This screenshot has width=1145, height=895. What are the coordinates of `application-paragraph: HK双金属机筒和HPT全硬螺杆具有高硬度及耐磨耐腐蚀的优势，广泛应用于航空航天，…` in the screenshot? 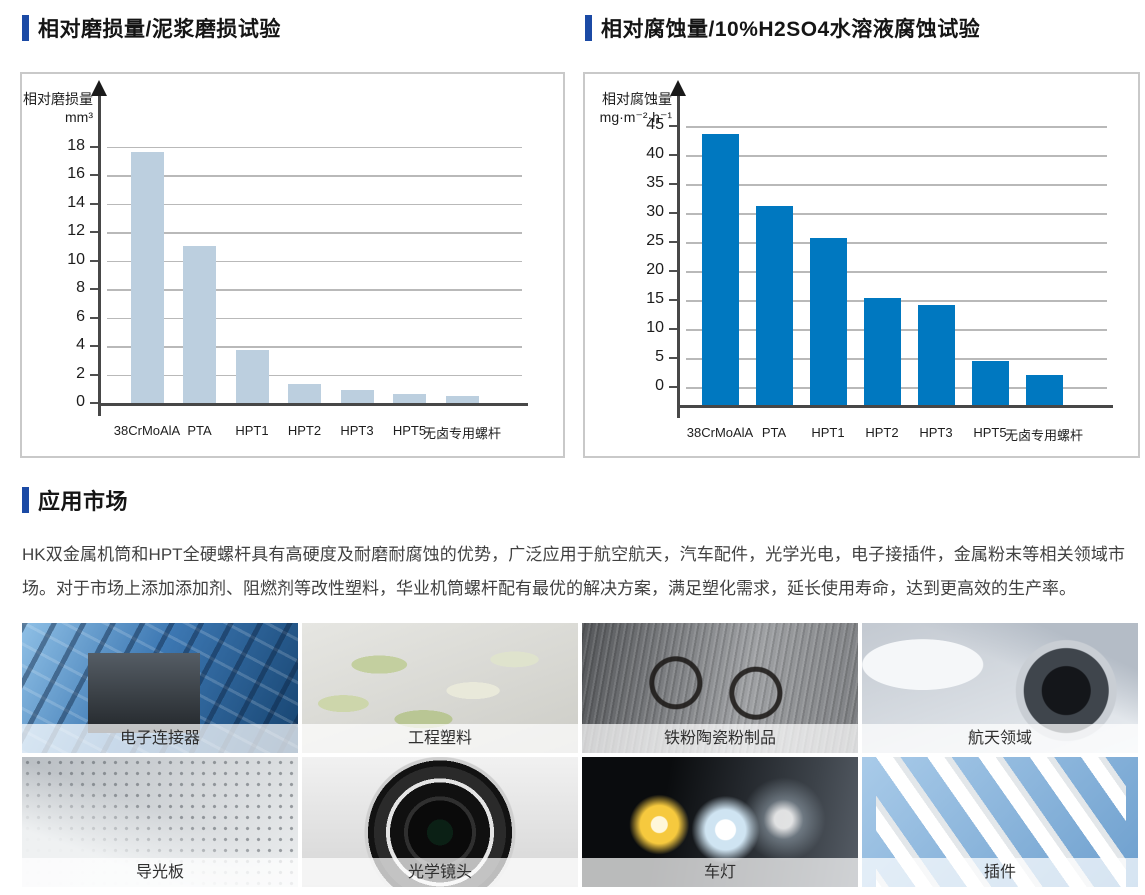 It's located at (573, 571).